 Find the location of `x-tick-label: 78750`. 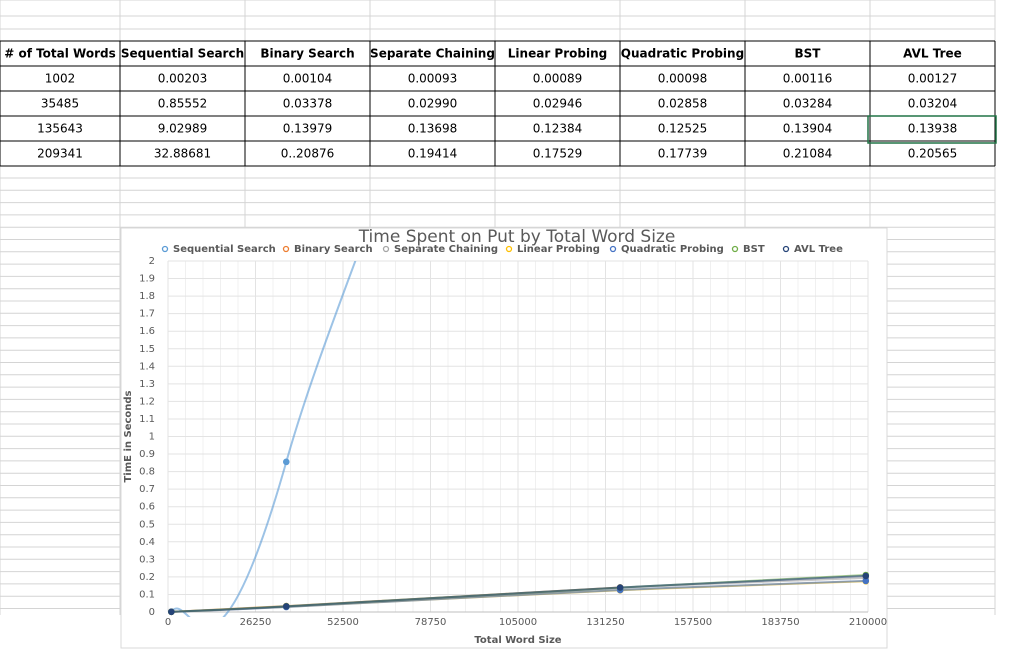

x-tick-label: 78750 is located at coordinates (431, 622).